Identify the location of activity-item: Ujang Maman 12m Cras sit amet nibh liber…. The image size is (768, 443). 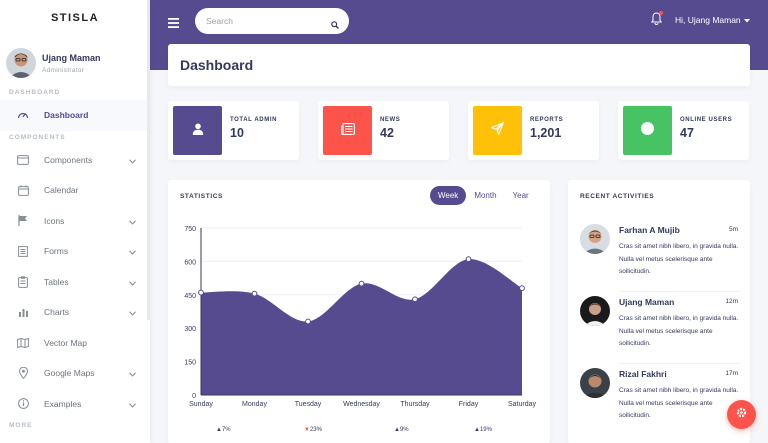
(660, 326).